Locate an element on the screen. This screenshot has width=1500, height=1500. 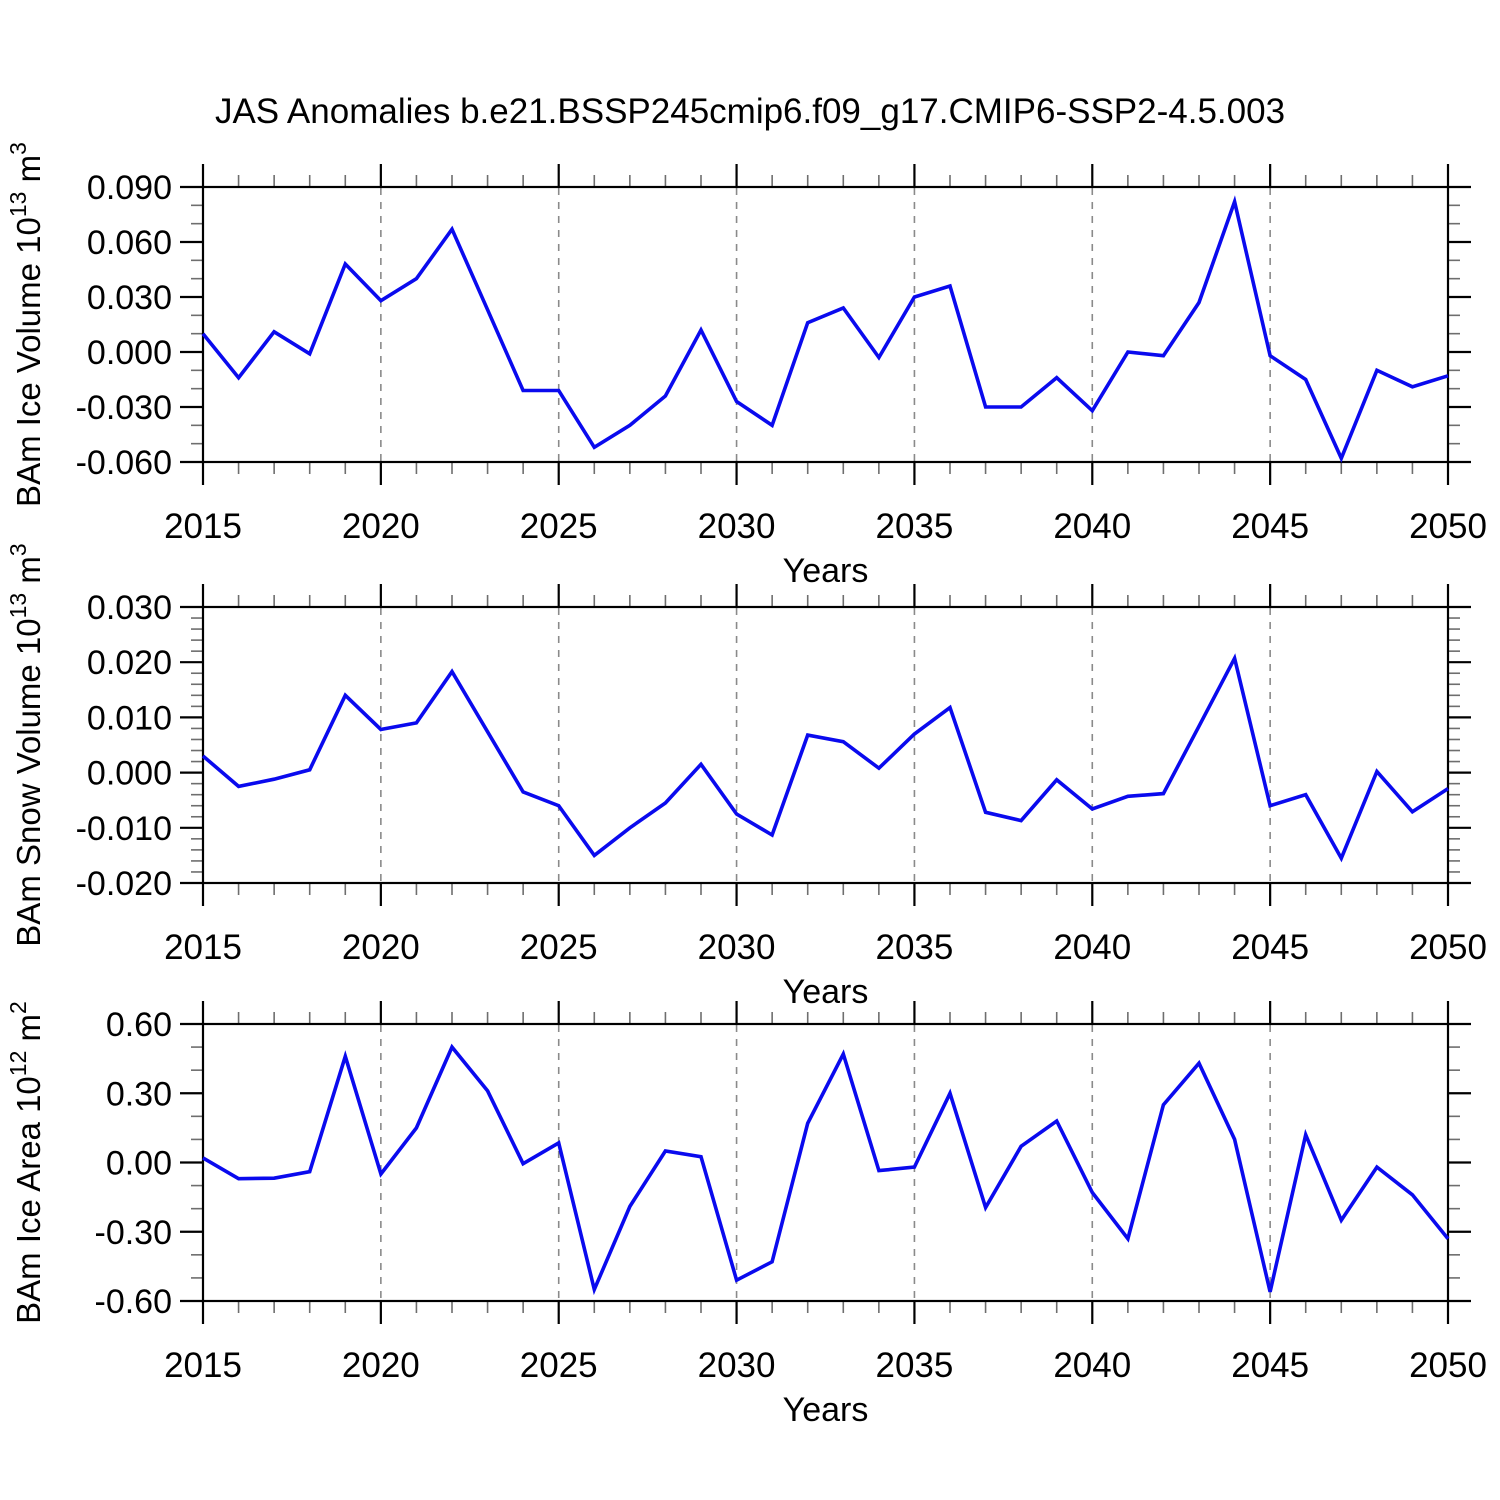
y-tick-label: 0.020 is located at coordinates (129, 663).